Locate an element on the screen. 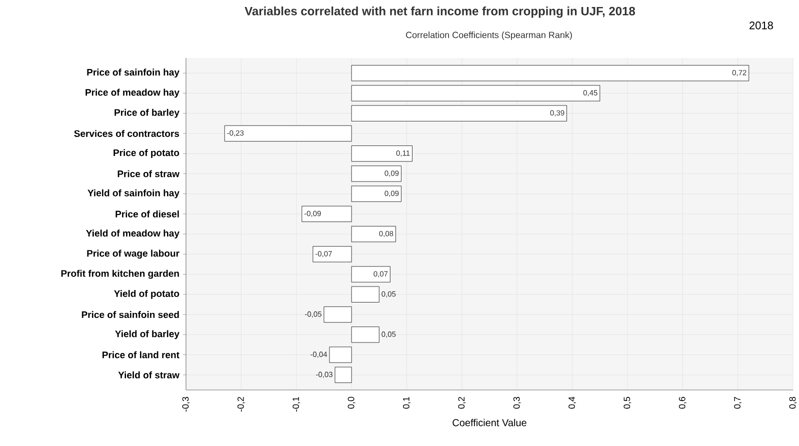 The width and height of the screenshot is (799, 446). y-tick-label: Price of sainfoin seed is located at coordinates (130, 314).